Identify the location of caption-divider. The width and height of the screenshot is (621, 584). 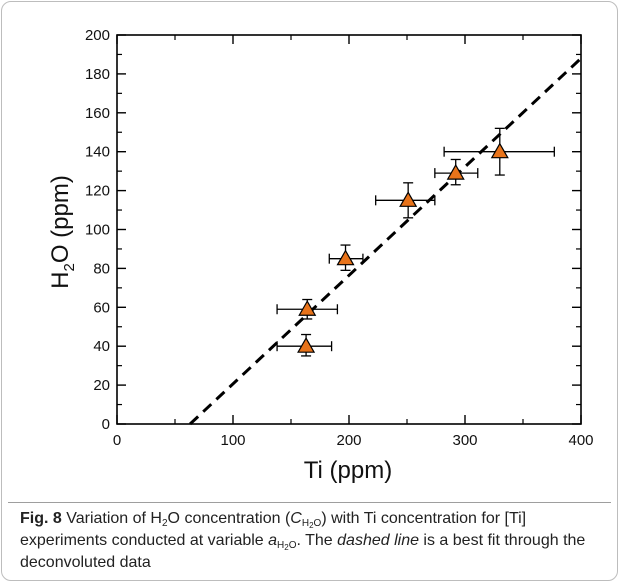
(309, 502).